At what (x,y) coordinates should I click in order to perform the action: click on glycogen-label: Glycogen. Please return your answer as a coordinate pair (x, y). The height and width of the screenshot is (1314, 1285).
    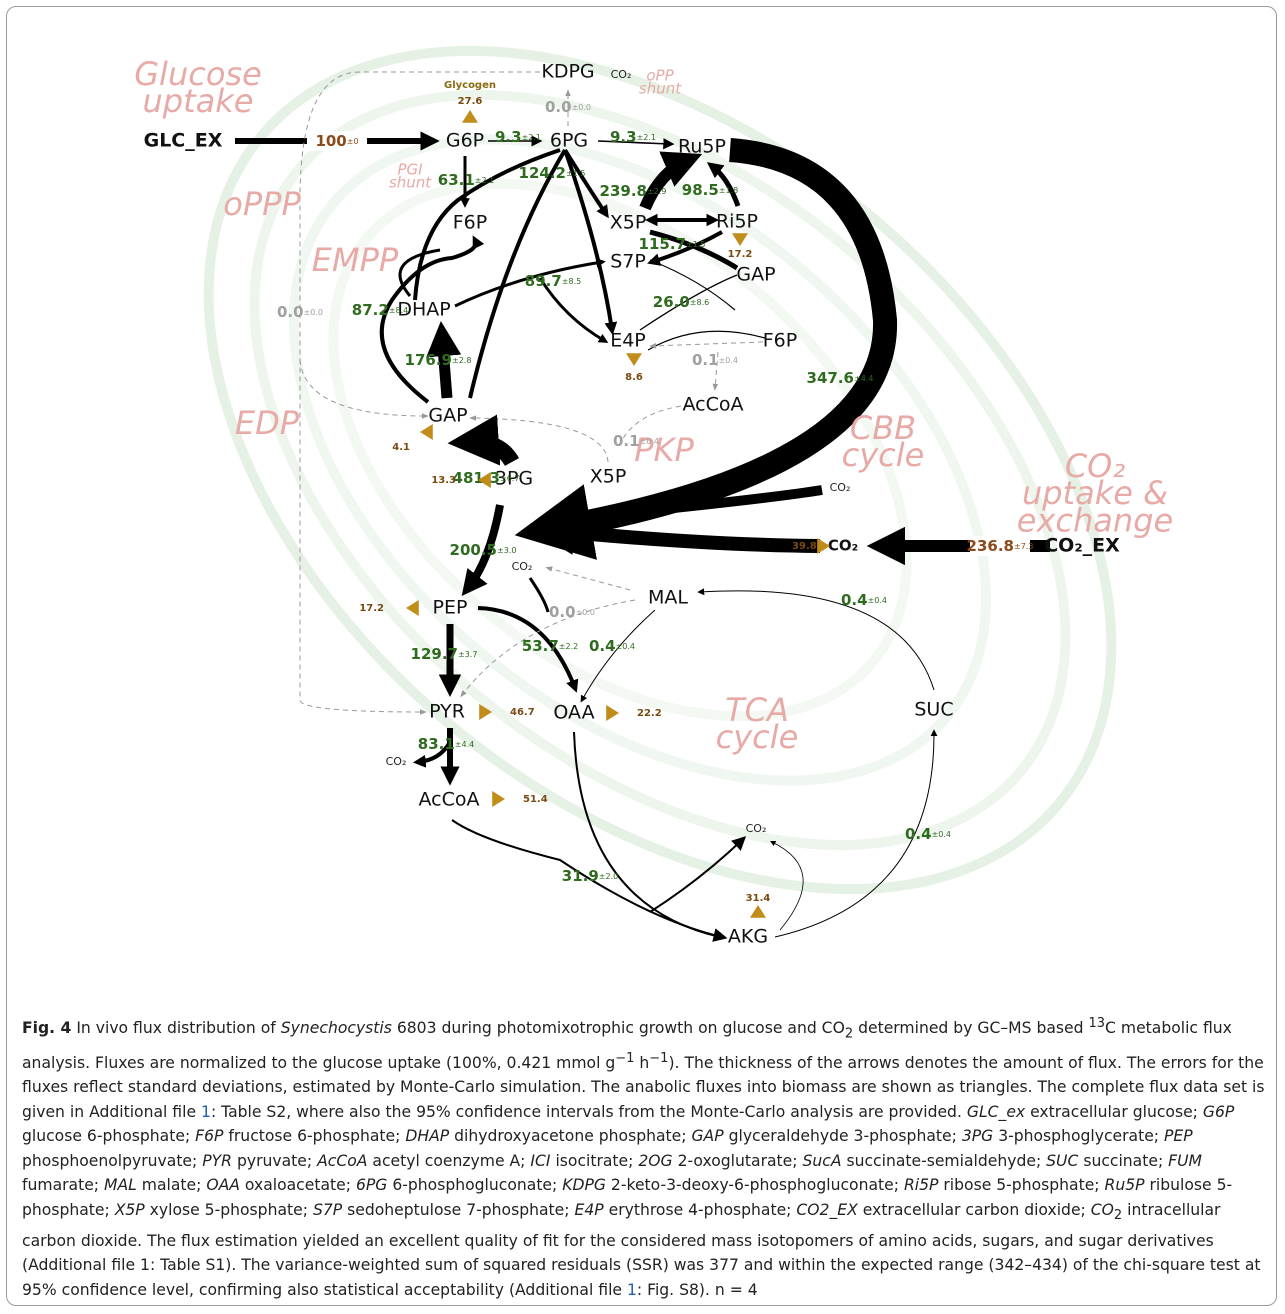
    Looking at the image, I should click on (470, 85).